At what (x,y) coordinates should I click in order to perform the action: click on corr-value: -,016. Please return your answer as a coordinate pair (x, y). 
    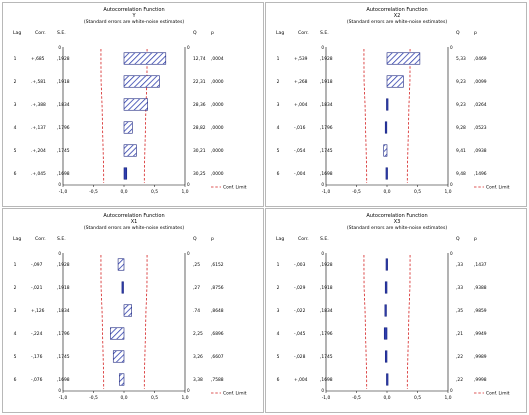
    Looking at the image, I should click on (300, 128).